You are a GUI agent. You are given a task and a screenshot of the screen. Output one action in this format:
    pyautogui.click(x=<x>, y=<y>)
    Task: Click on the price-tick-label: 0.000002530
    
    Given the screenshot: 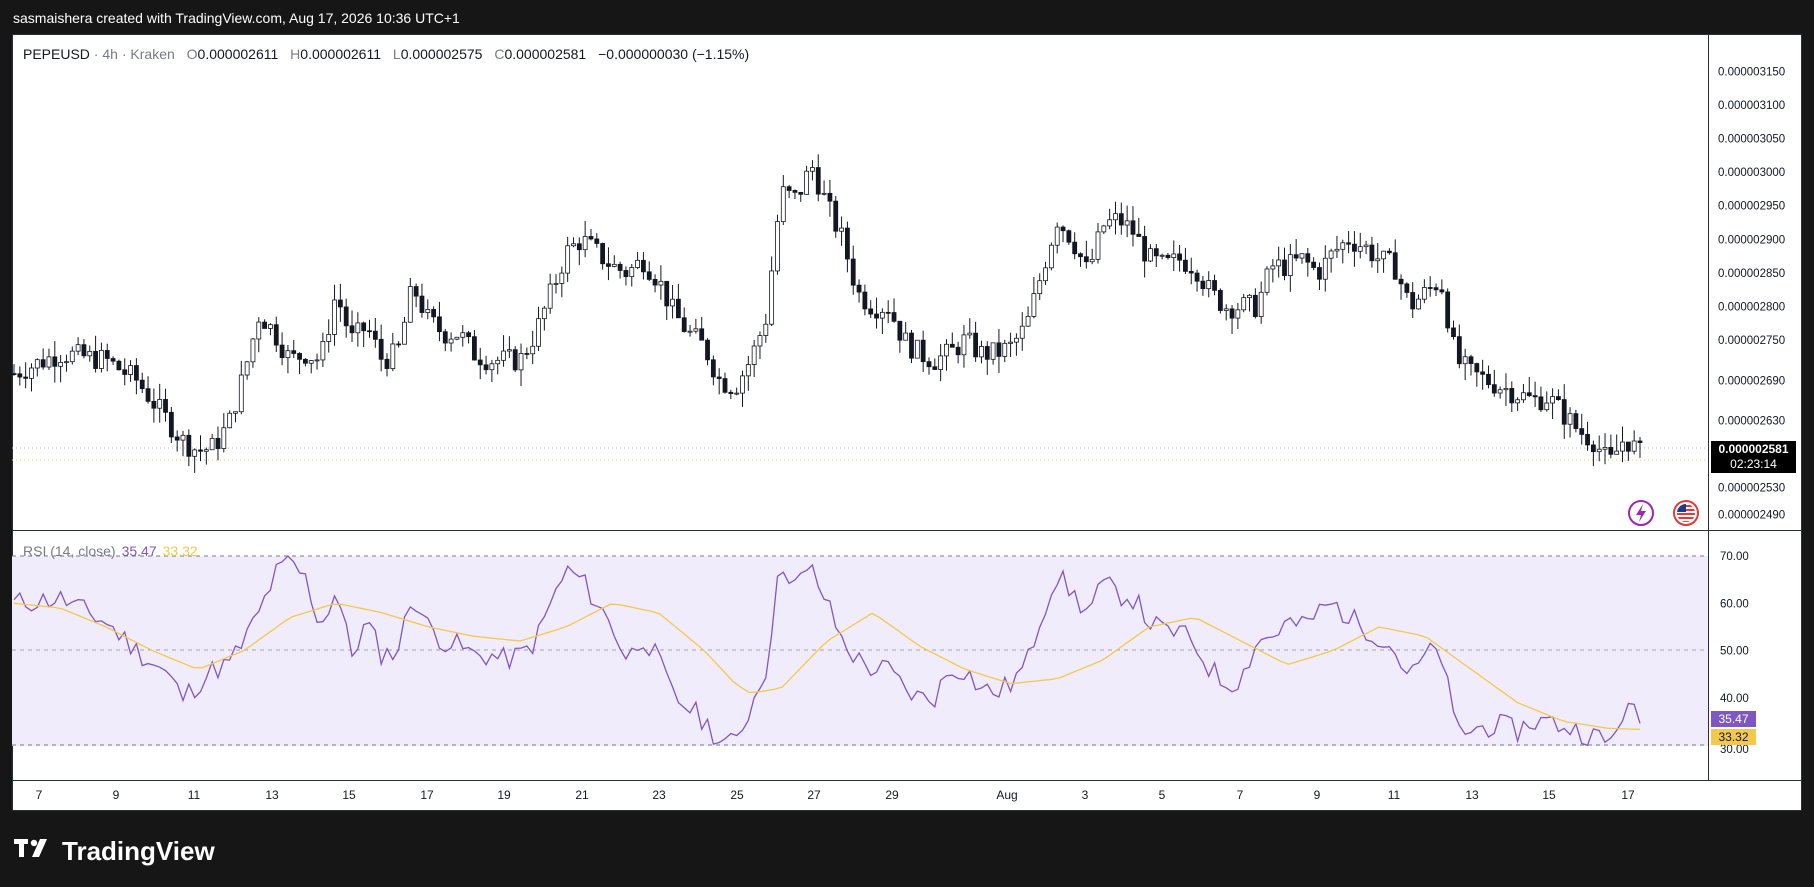 What is the action you would take?
    pyautogui.click(x=1751, y=489)
    